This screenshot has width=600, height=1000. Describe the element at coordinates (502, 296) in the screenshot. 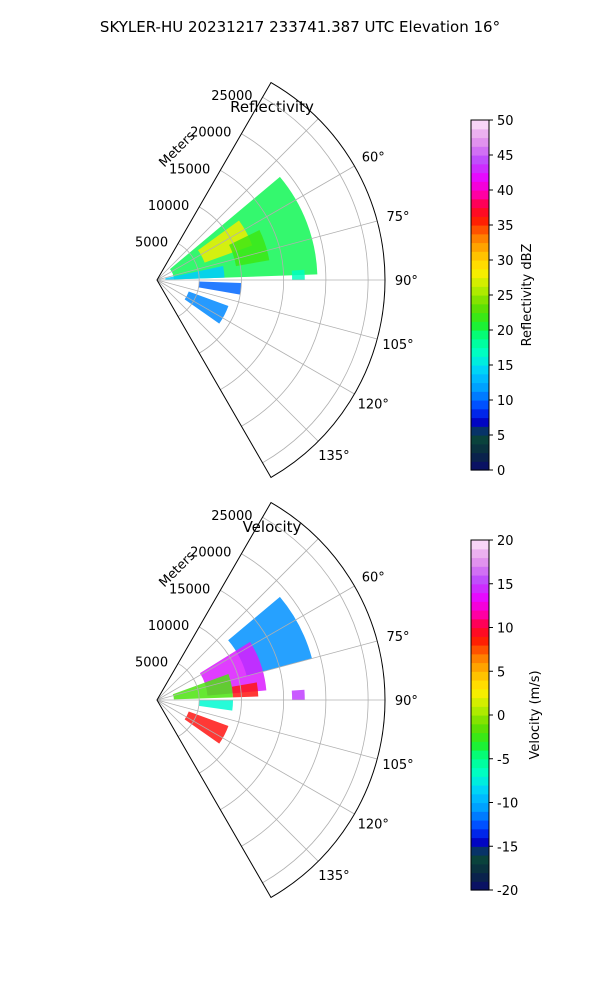

I see `colorbar: 0 5 10 15 20 25 30 35 40 45 50 Reflectivity dBZ` at that location.